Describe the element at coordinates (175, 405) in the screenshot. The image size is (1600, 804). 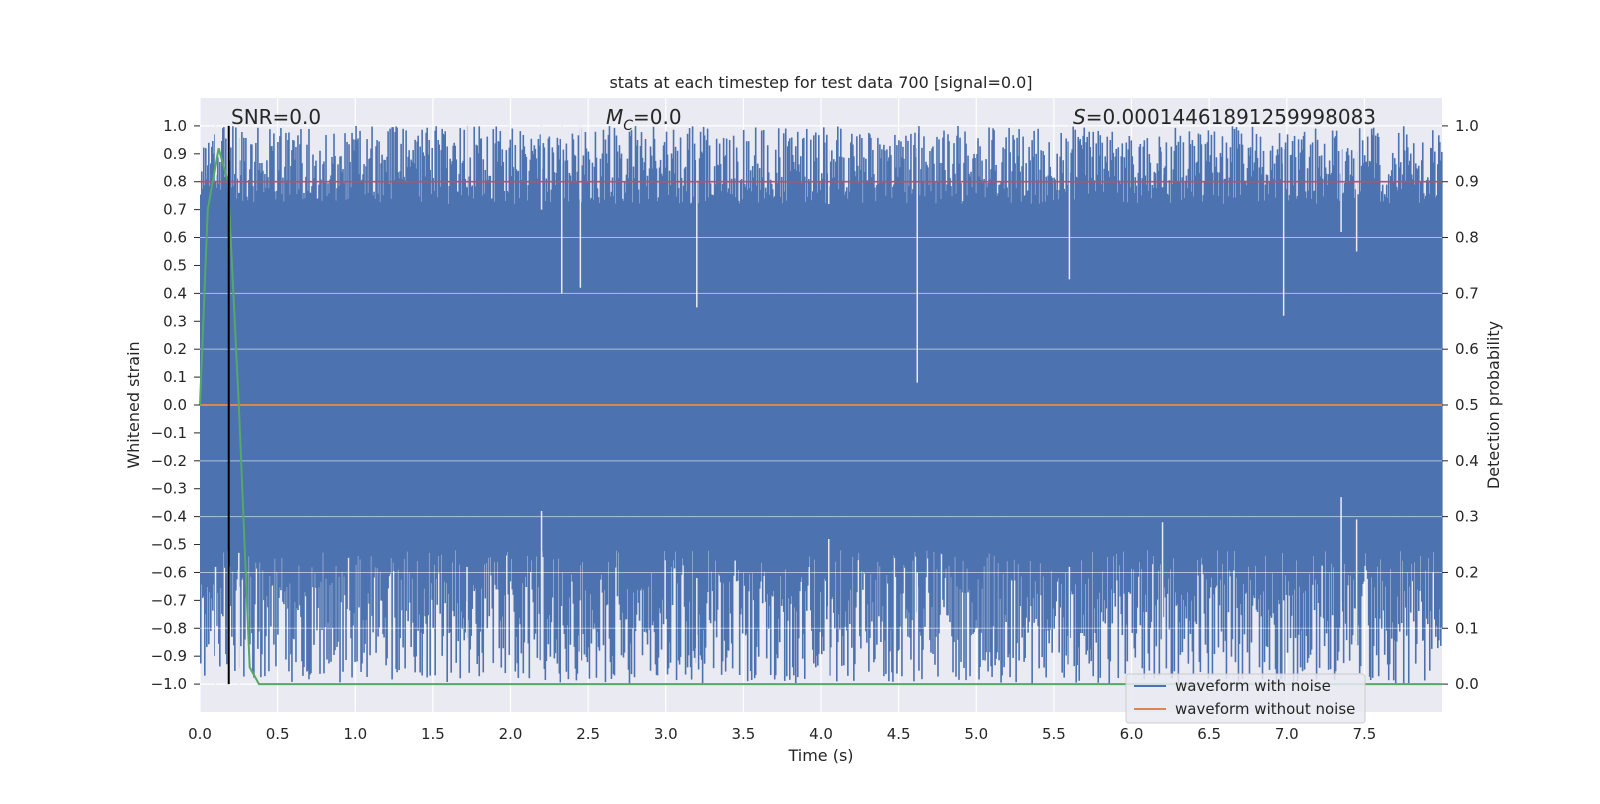
I see `y-tick-label: 0.0` at that location.